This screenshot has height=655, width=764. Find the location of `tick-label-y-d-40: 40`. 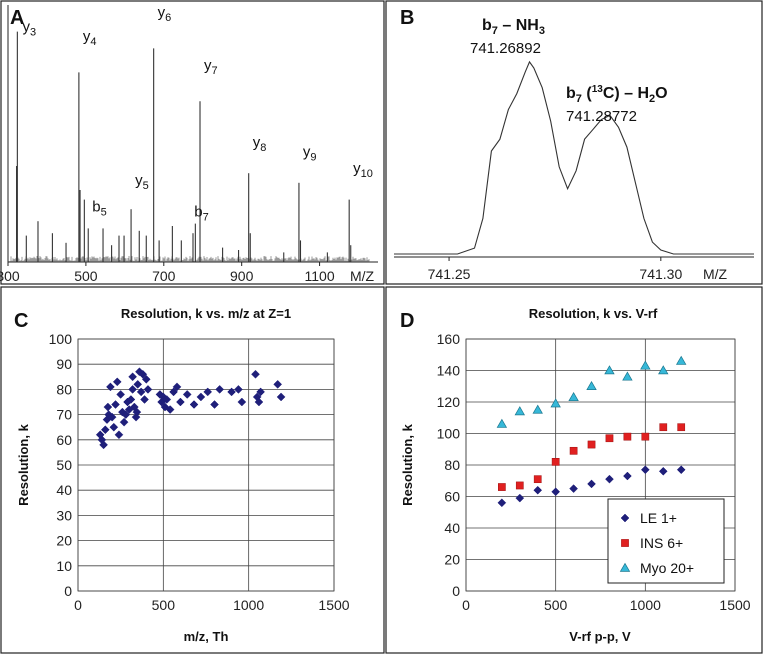

tick-label-y-d-40: 40 is located at coordinates (452, 528).